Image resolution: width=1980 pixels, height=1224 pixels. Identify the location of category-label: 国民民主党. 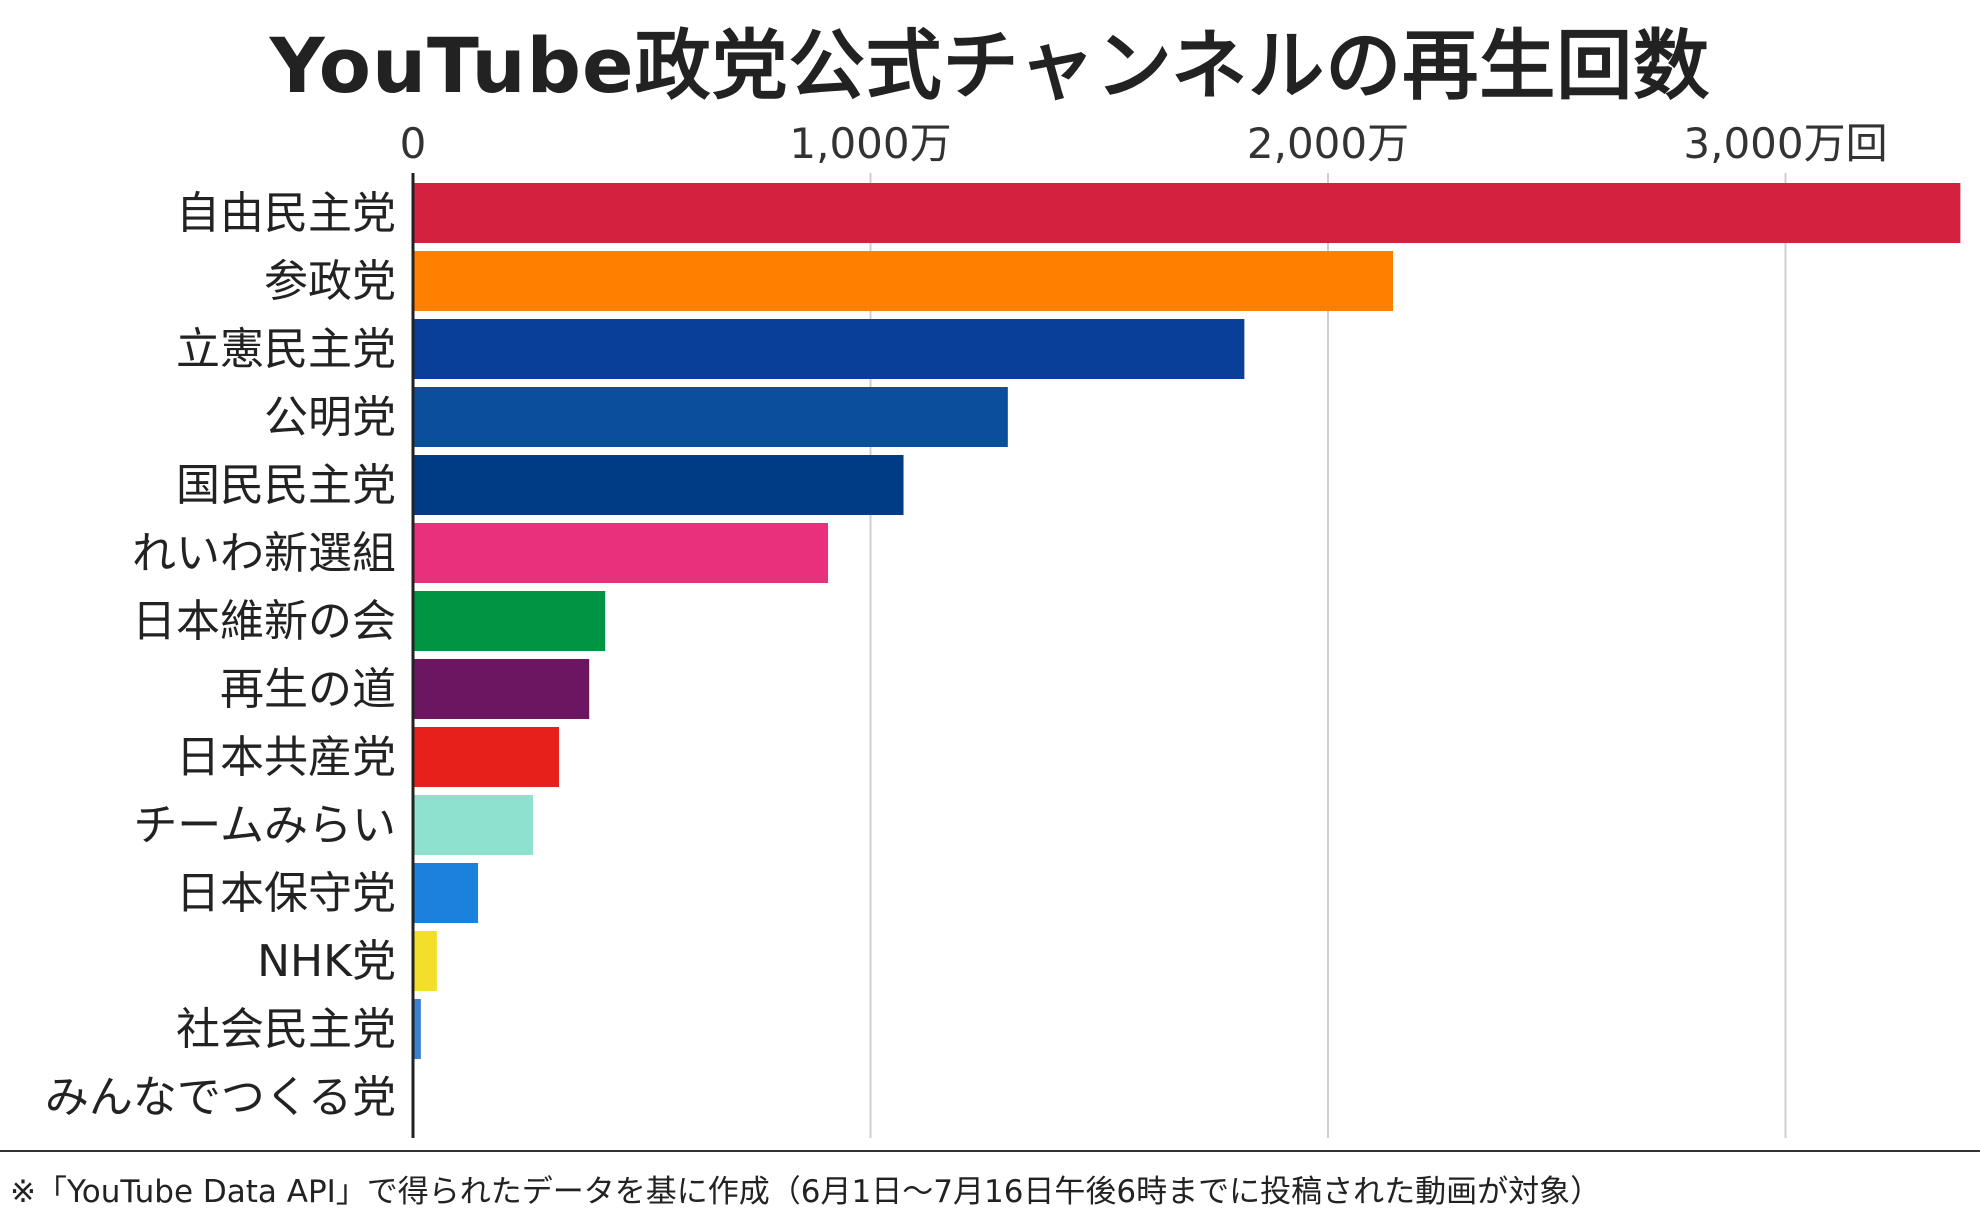
(286, 485).